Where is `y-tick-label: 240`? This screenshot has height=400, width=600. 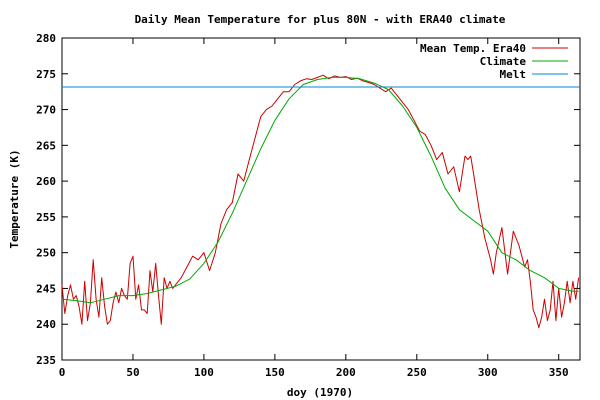
y-tick-label: 240 is located at coordinates (46, 324).